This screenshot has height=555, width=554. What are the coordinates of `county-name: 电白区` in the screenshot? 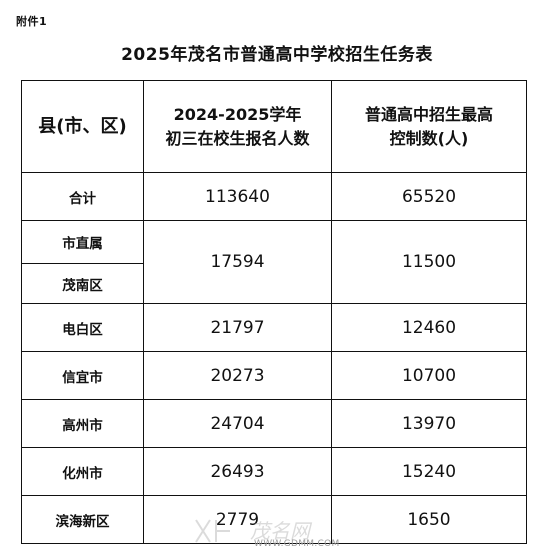 It's located at (82, 327).